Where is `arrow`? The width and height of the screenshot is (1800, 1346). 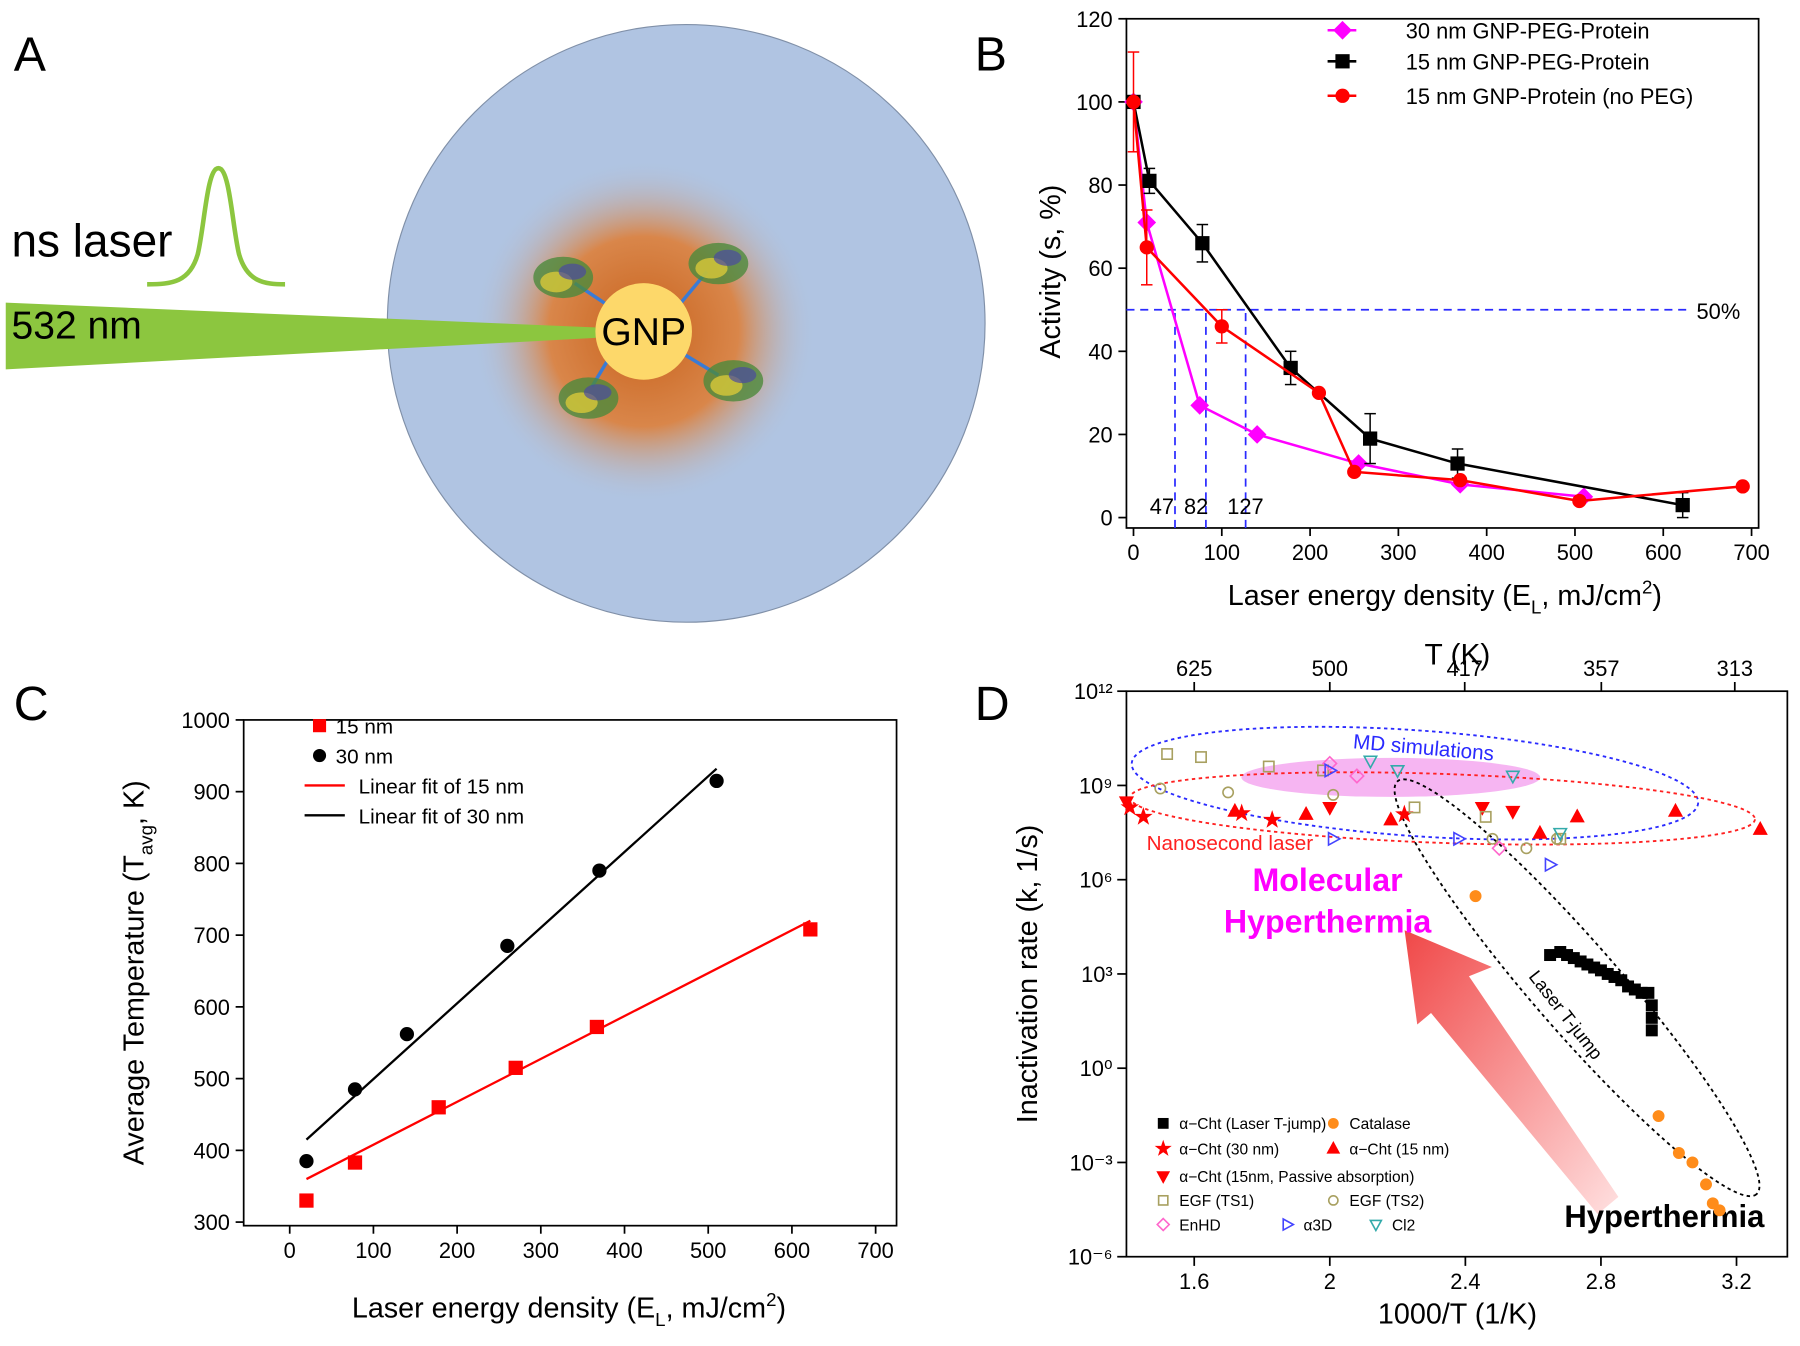 arrow is located at coordinates (1511, 1072).